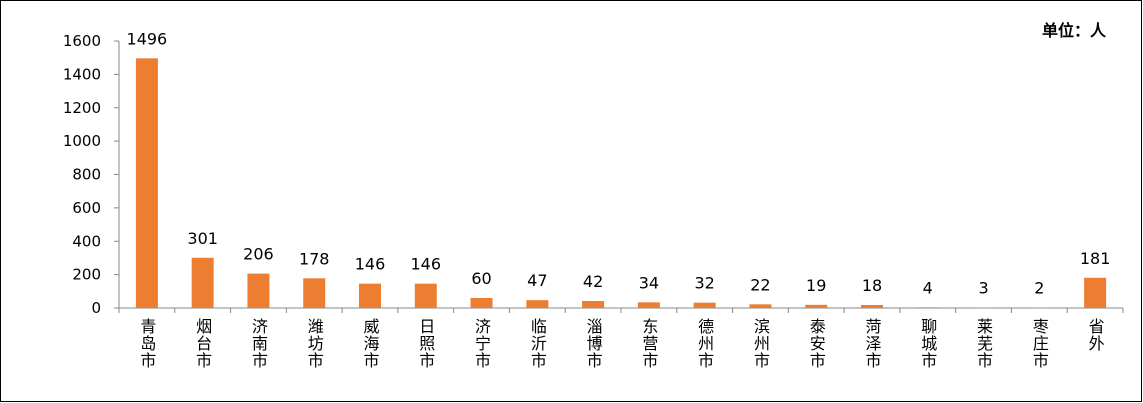 This screenshot has height=403, width=1143. I want to click on x-tick-label: 烟台市, so click(202, 343).